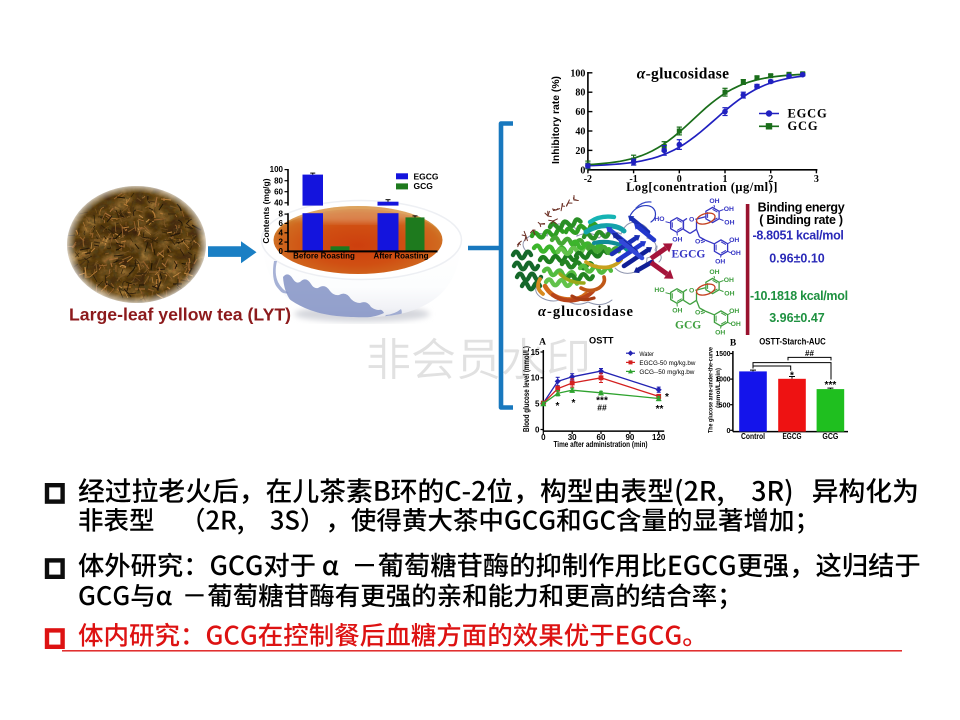  I want to click on svg-text: 4, so click(281, 232).